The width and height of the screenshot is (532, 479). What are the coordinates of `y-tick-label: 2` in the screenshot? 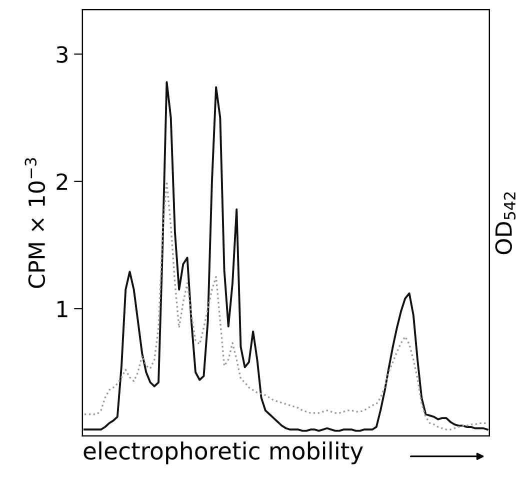 It's located at (62, 181).